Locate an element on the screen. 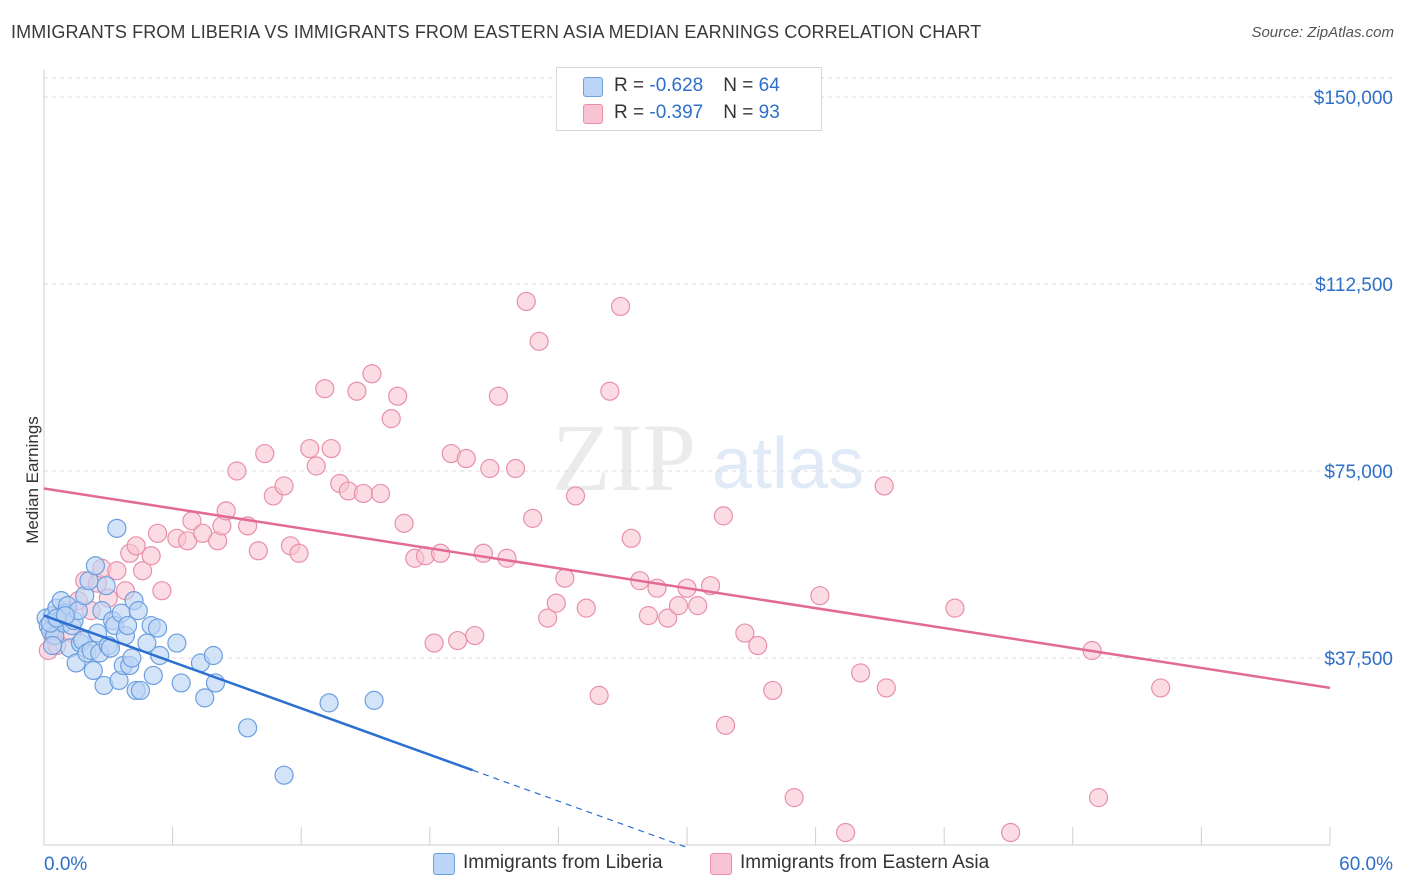 This screenshot has width=1406, height=892. watermark: ZIP atlas is located at coordinates (708, 457).